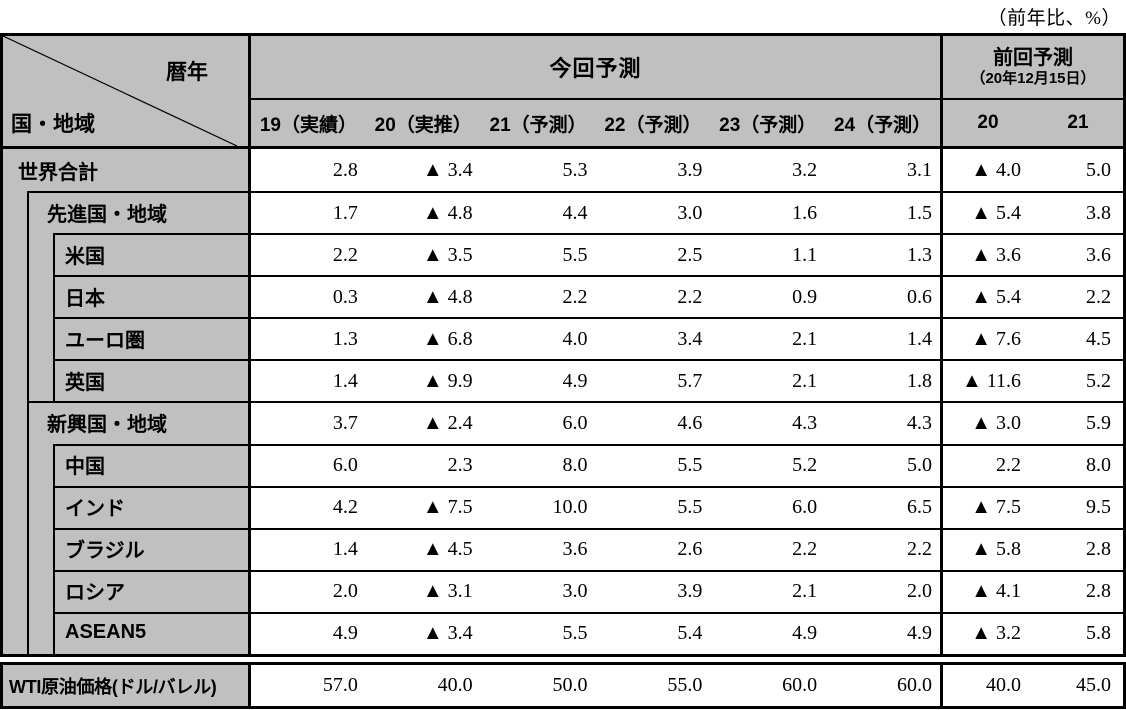 Image resolution: width=1126 pixels, height=710 pixels. Describe the element at coordinates (687, 380) in the screenshot. I see `row-cells: 1.4 ▲ 9.9 4.9 5.7 2.1 1.8 ▲ 11.6 5.2` at that location.